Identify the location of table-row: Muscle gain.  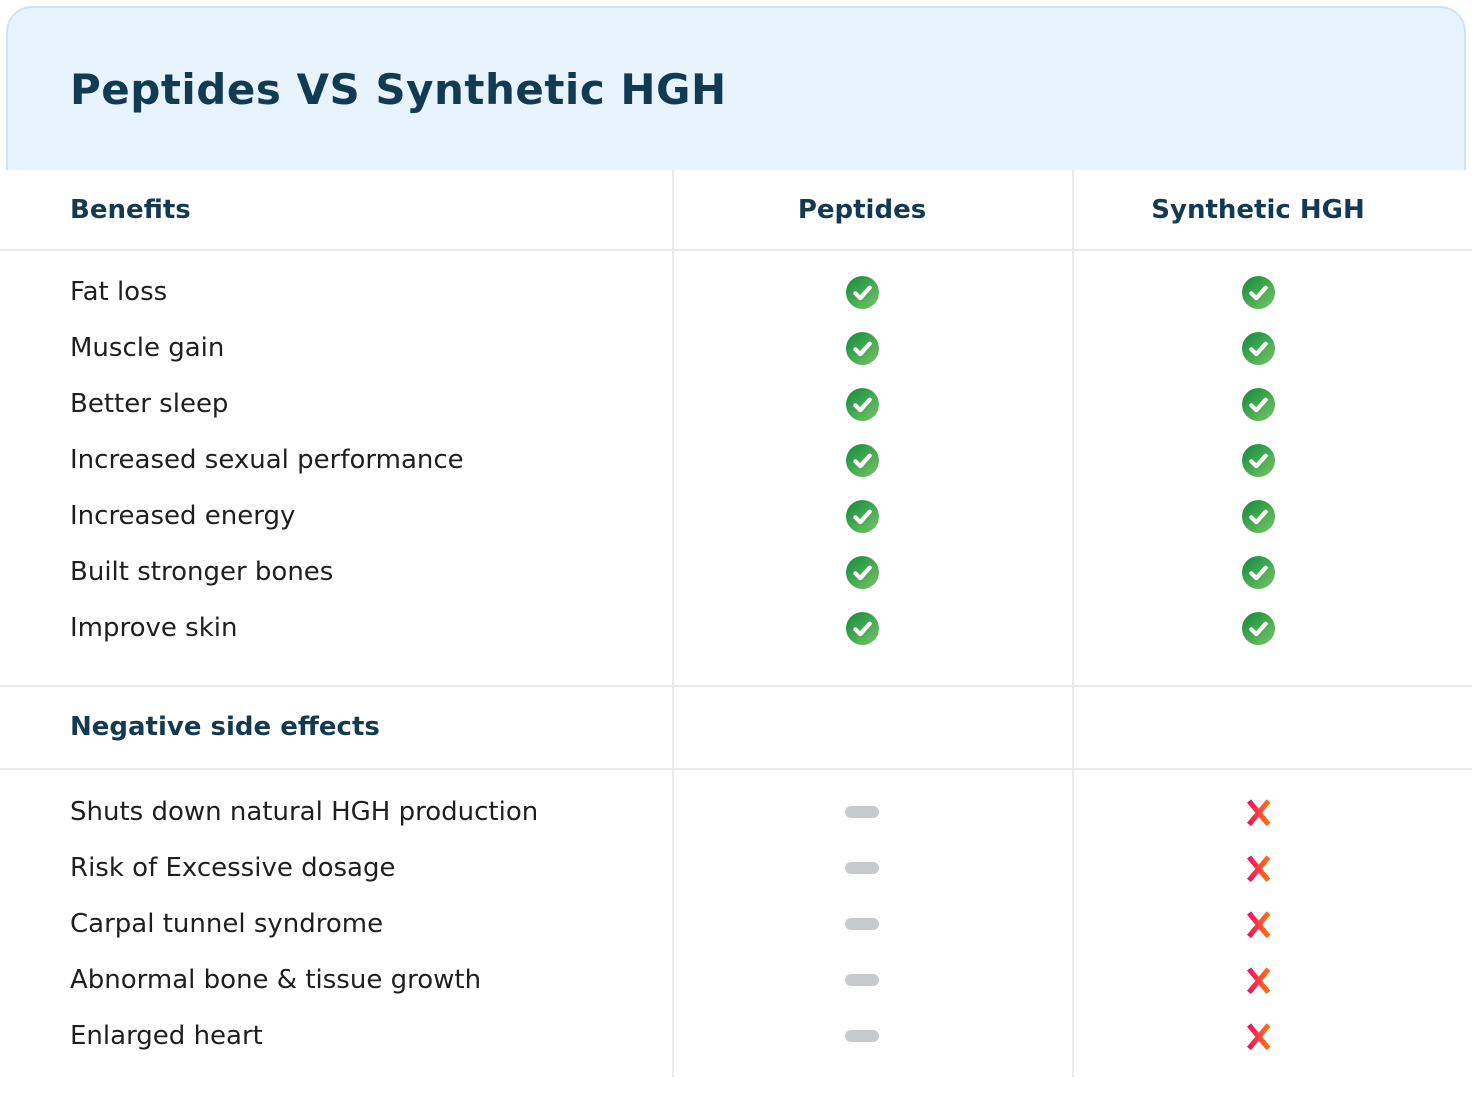
(736, 348).